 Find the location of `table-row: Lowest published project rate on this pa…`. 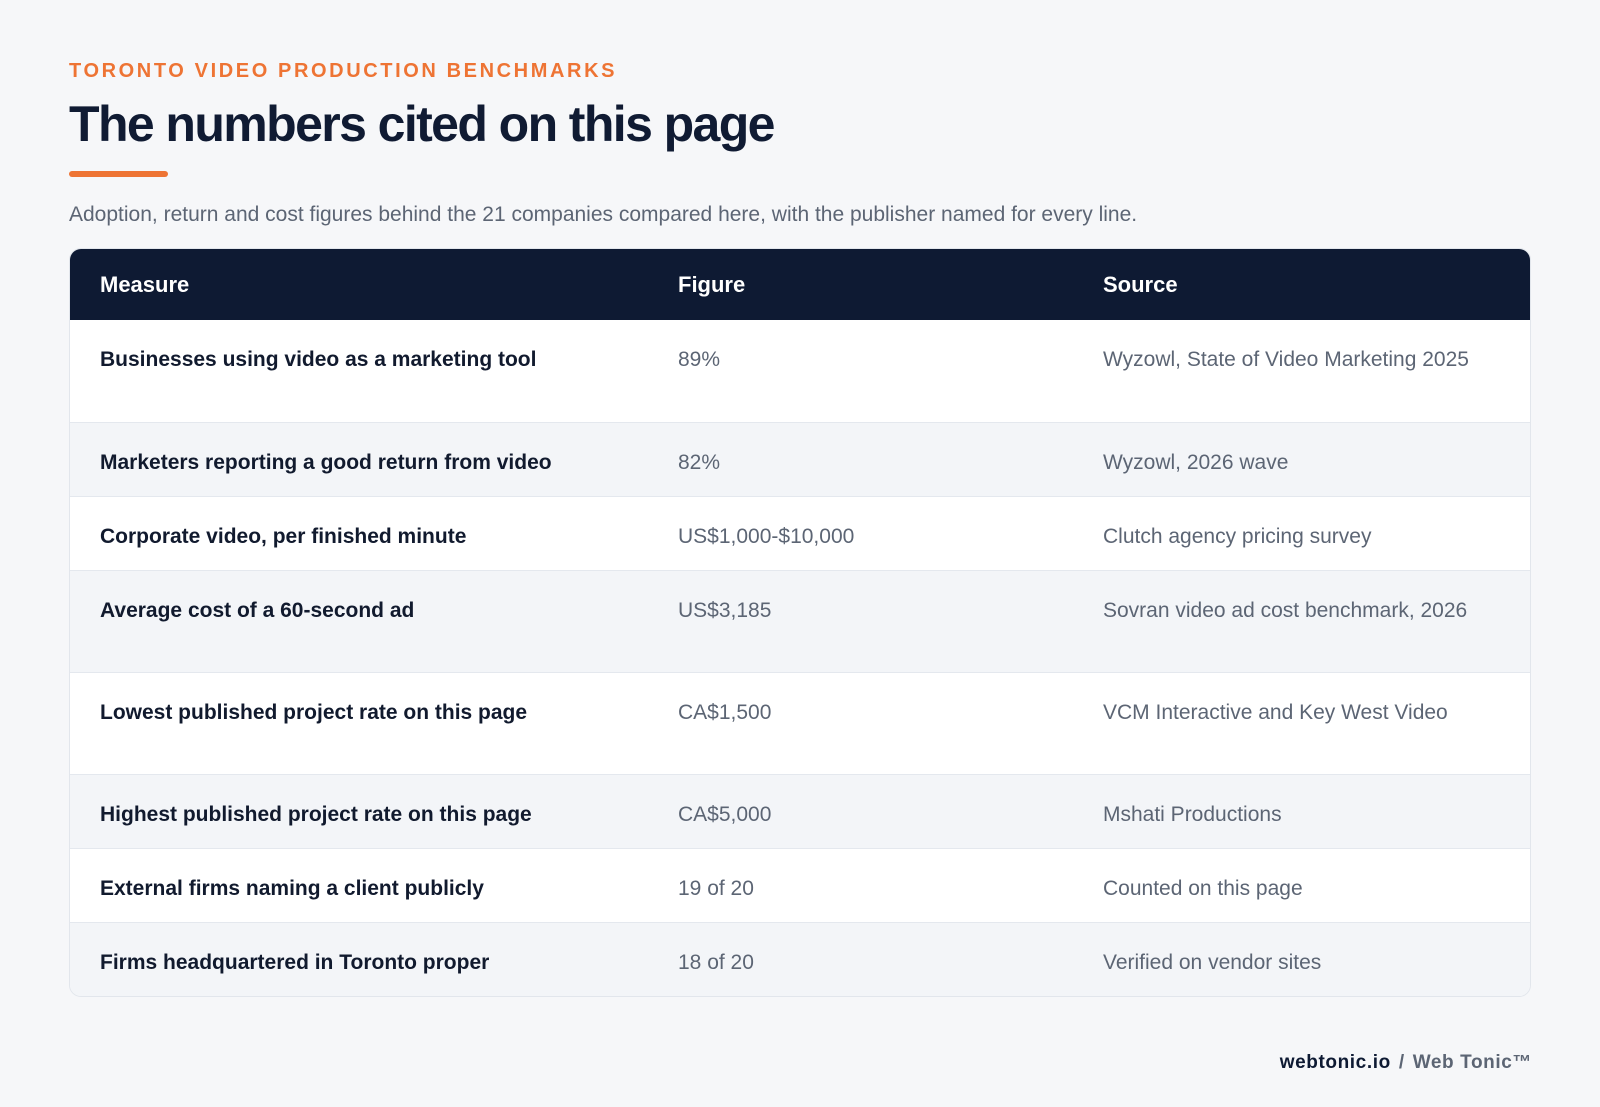

table-row: Lowest published project rate on this pa… is located at coordinates (800, 723).